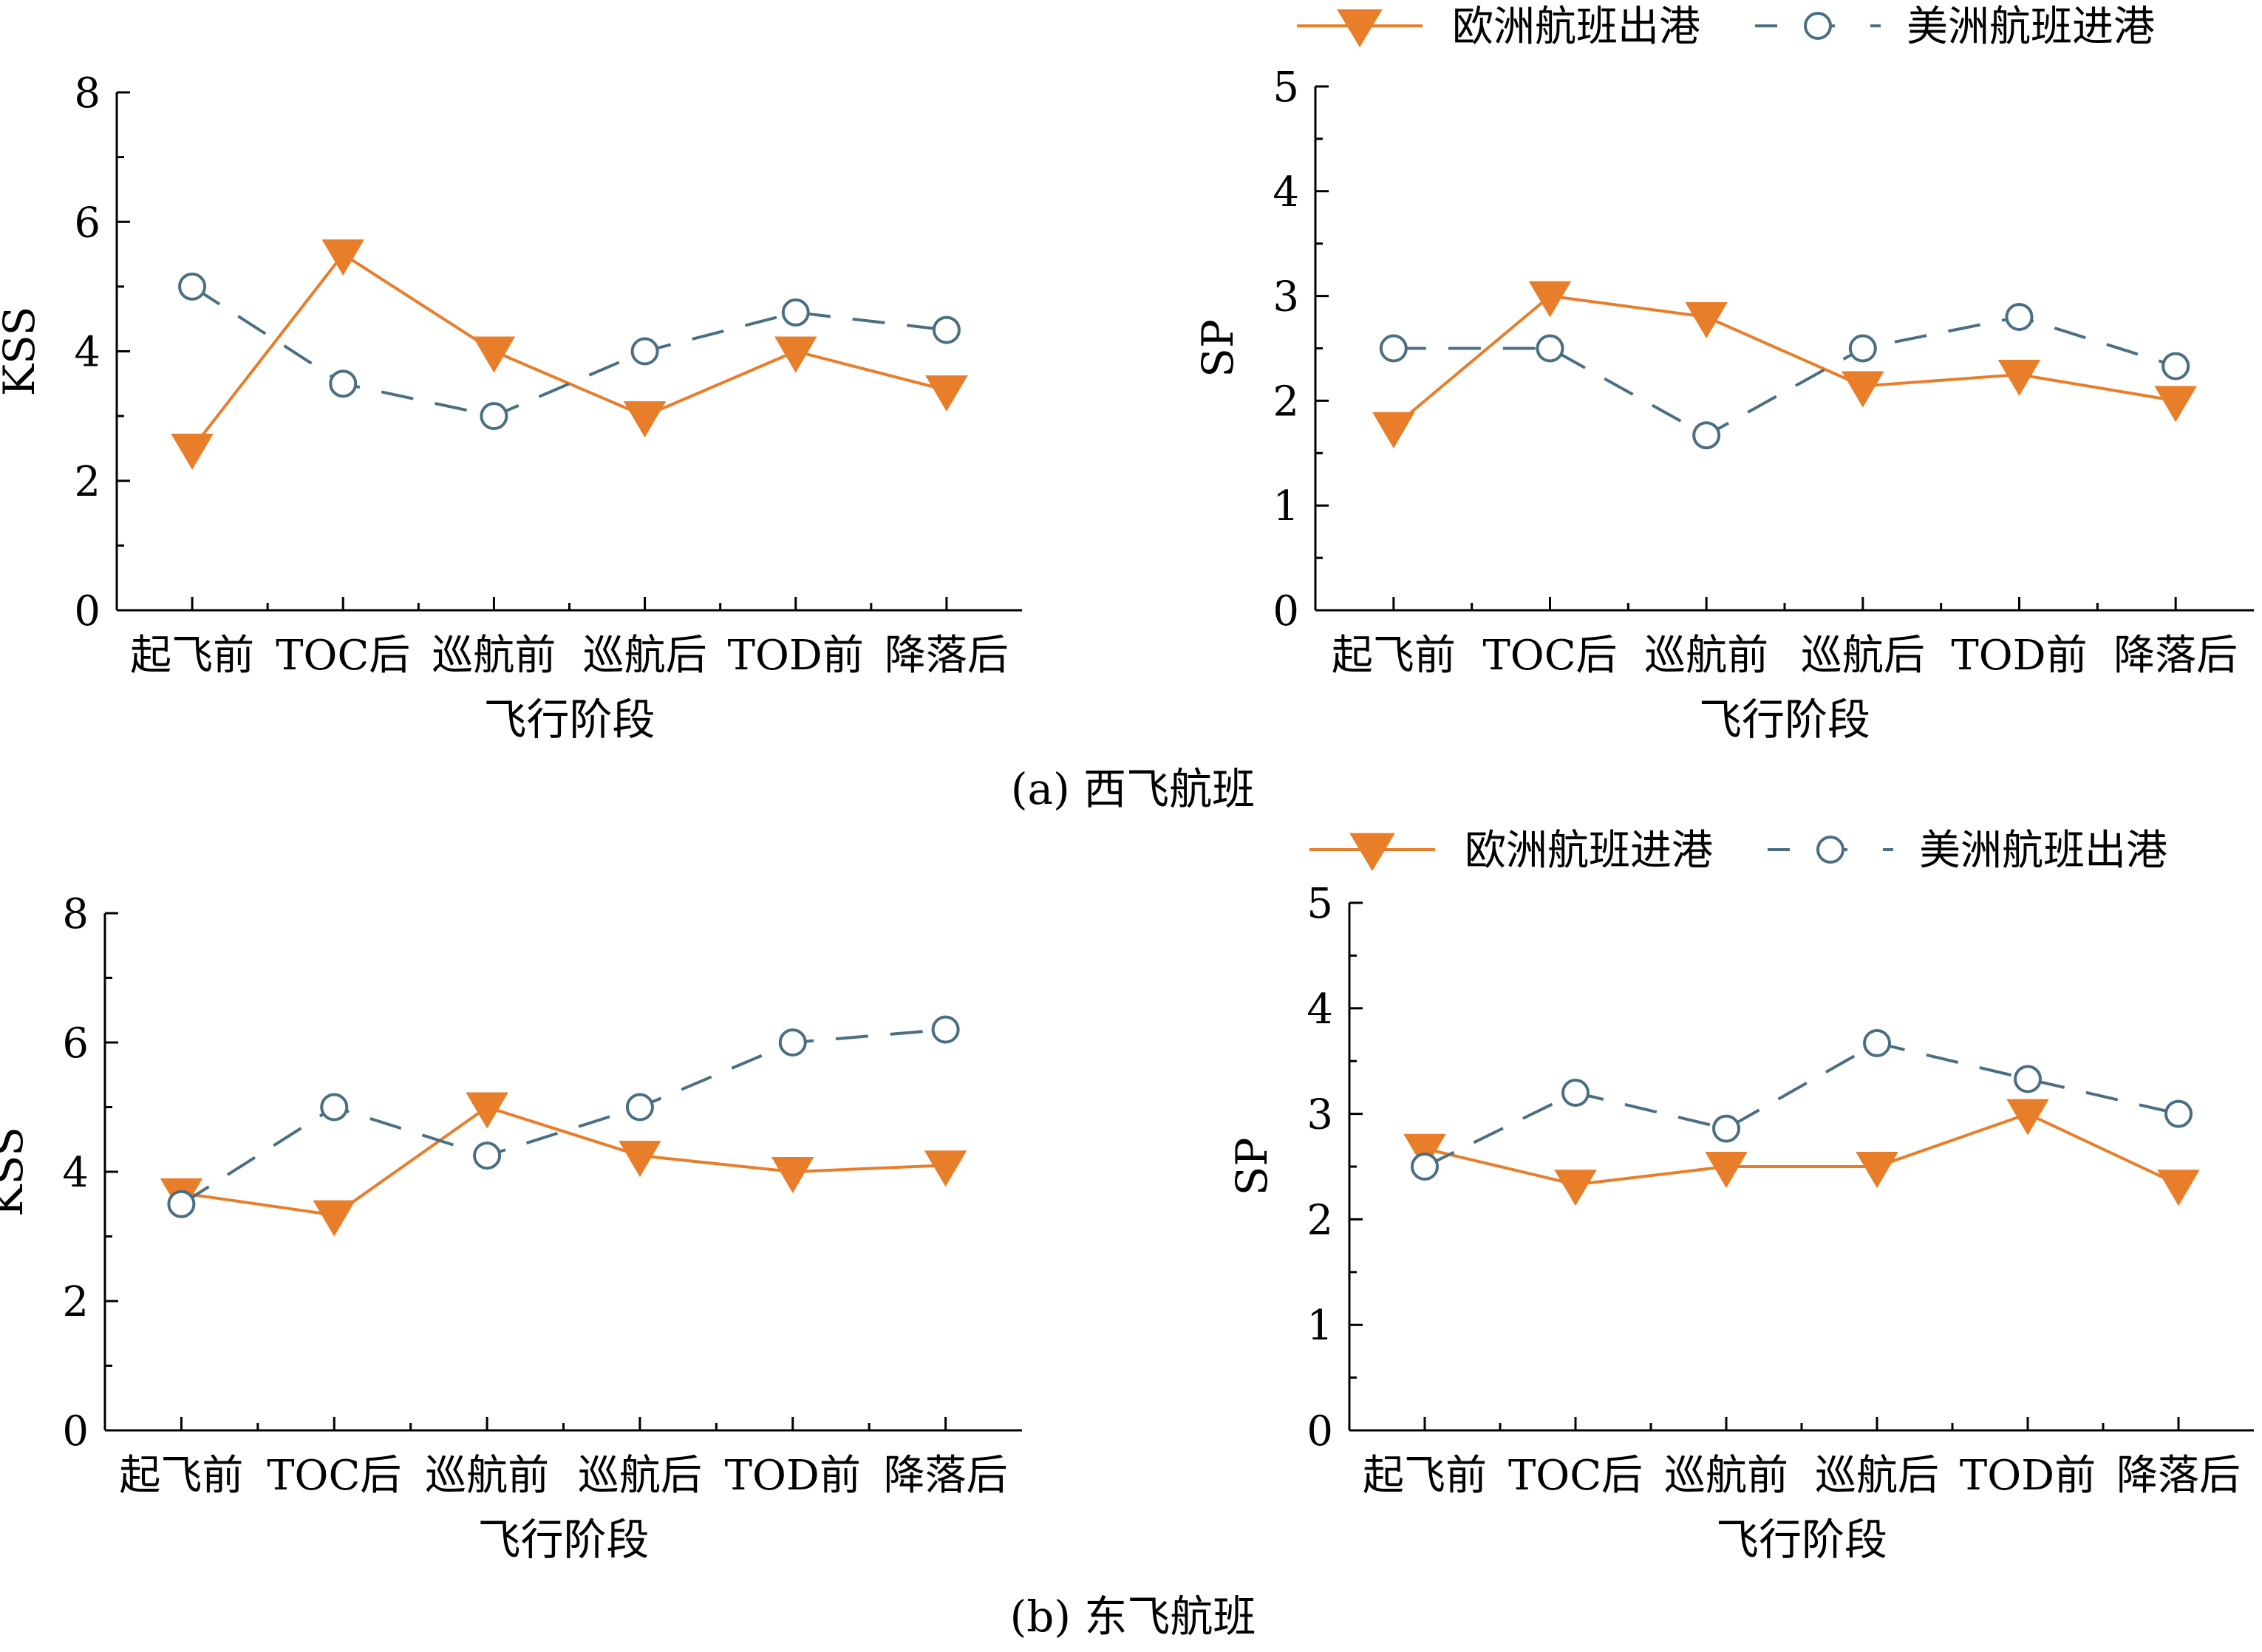  I want to click on legend-0: 欧洲航班出港 美洲航班进港, so click(1726, 27).